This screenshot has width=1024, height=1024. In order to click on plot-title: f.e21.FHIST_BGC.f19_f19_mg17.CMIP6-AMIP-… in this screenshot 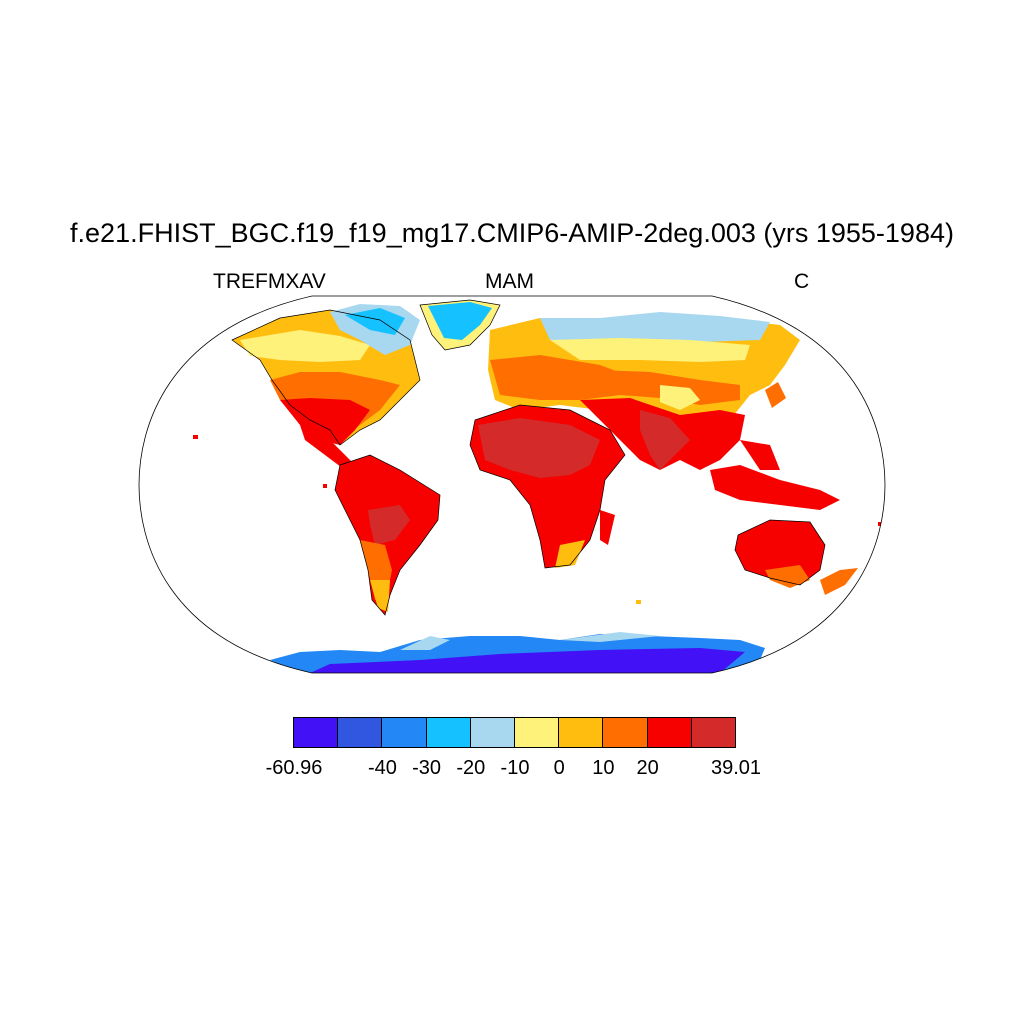, I will do `click(512, 233)`.